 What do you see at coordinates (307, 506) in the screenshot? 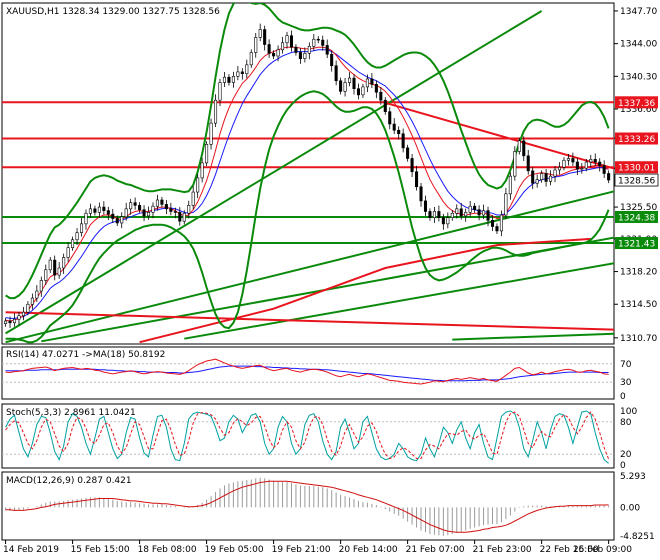
I see `macd-signal-line` at bounding box center [307, 506].